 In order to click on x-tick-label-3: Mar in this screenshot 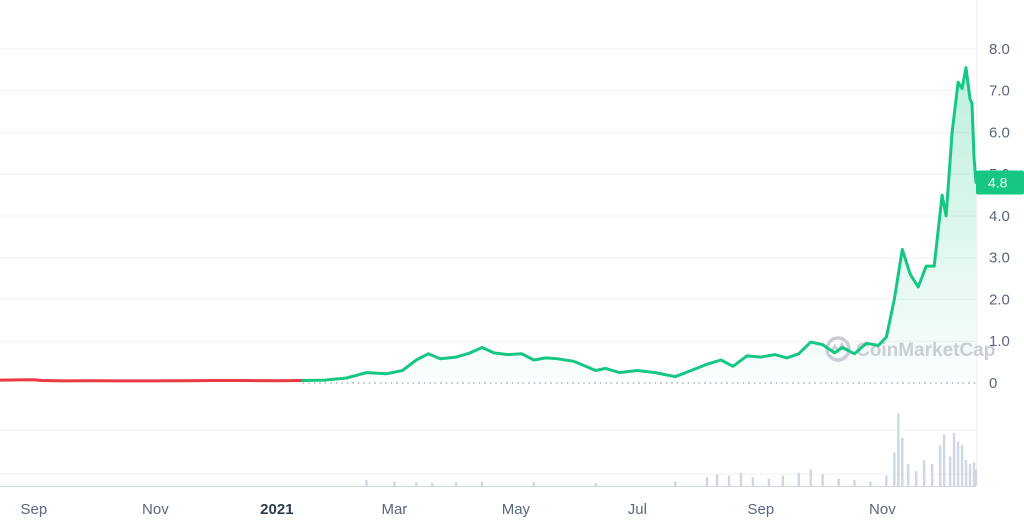, I will do `click(394, 509)`.